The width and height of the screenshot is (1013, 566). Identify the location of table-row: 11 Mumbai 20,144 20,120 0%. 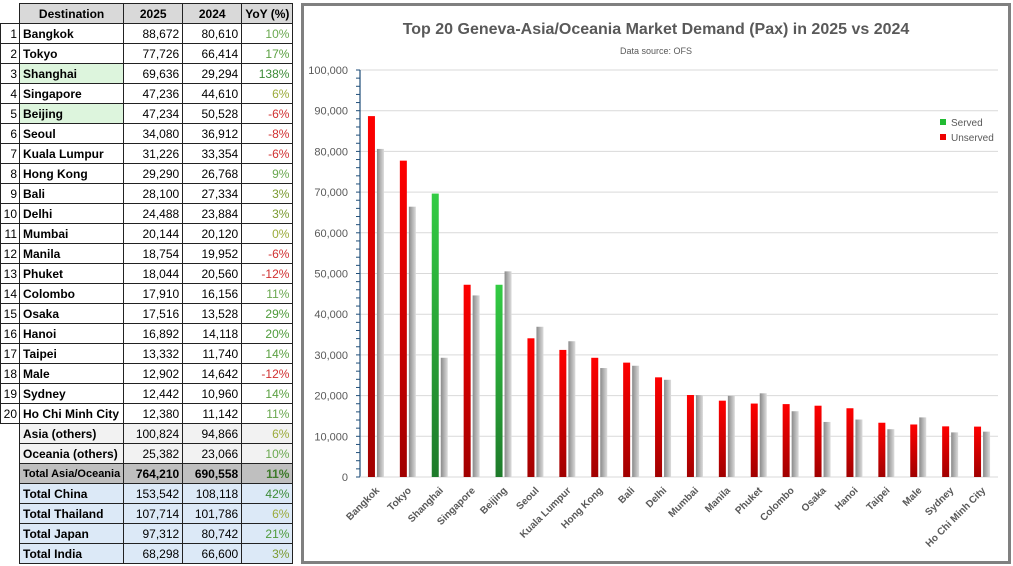
(147, 233).